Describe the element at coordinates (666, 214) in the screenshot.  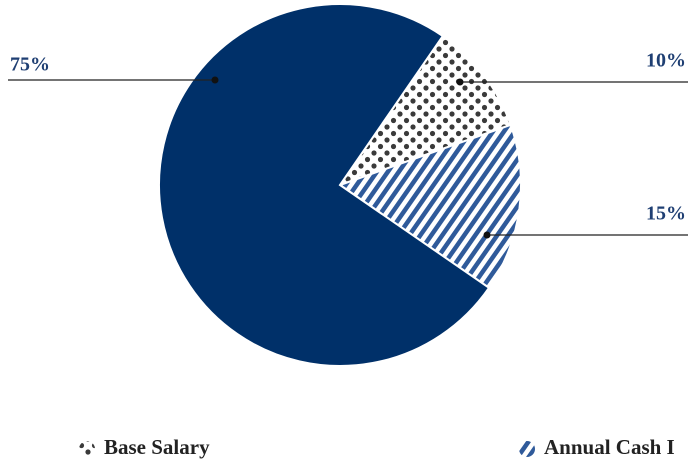
I see `value-label: 15%` at that location.